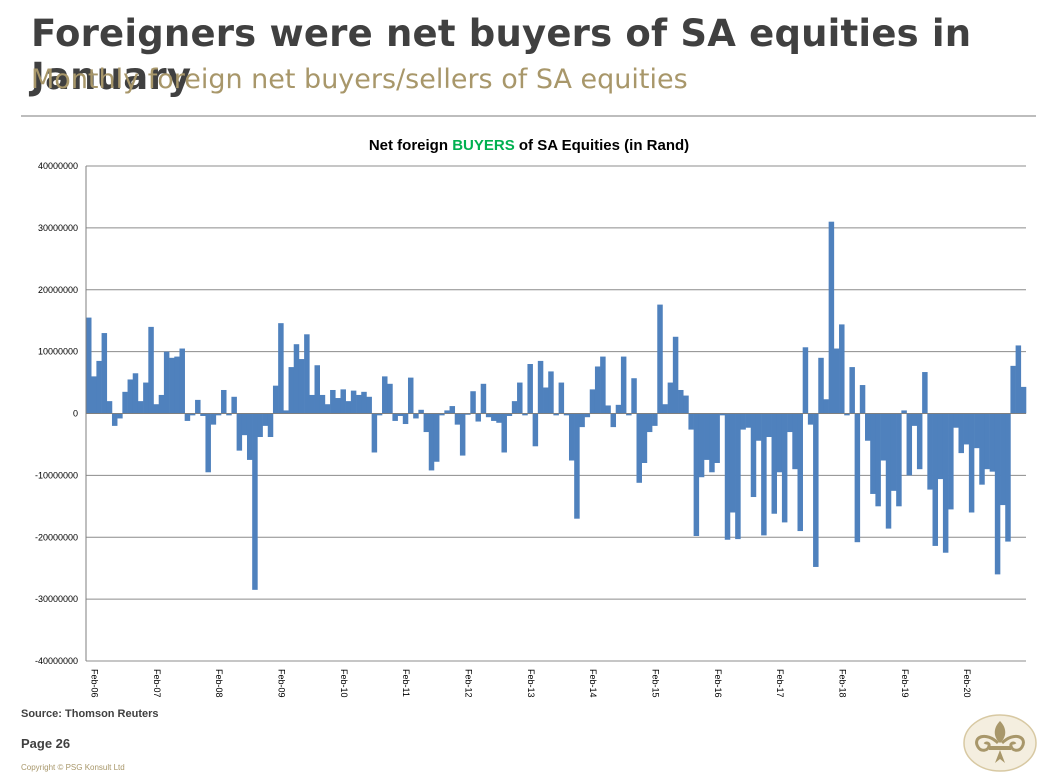 The image size is (1062, 779). I want to click on chart-title-part-1: Net foreign, so click(410, 145).